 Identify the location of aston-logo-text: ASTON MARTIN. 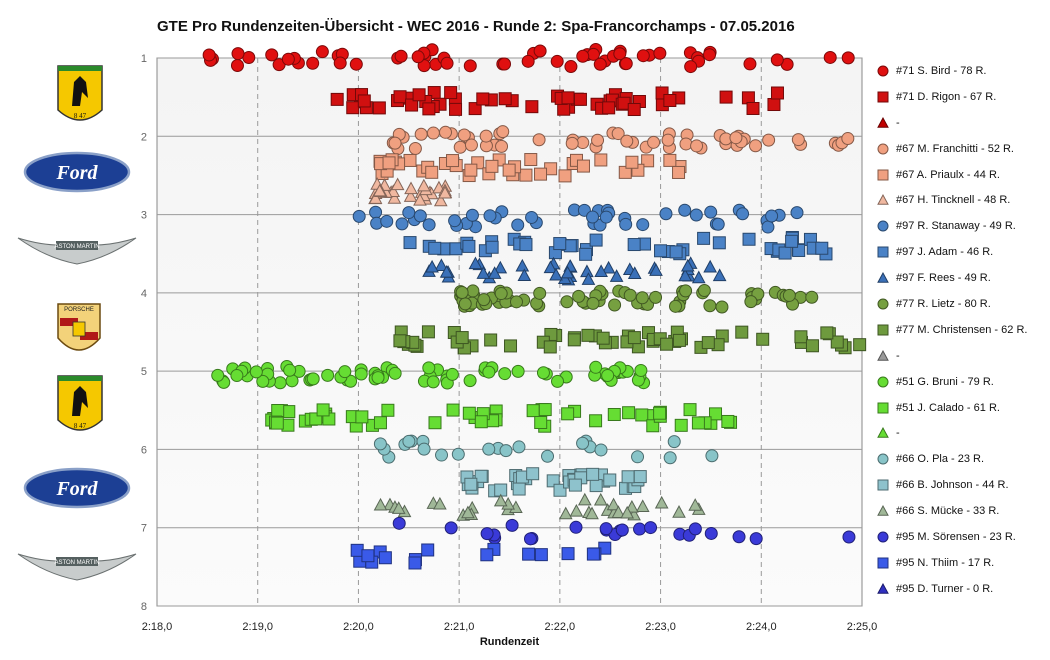
(76, 247).